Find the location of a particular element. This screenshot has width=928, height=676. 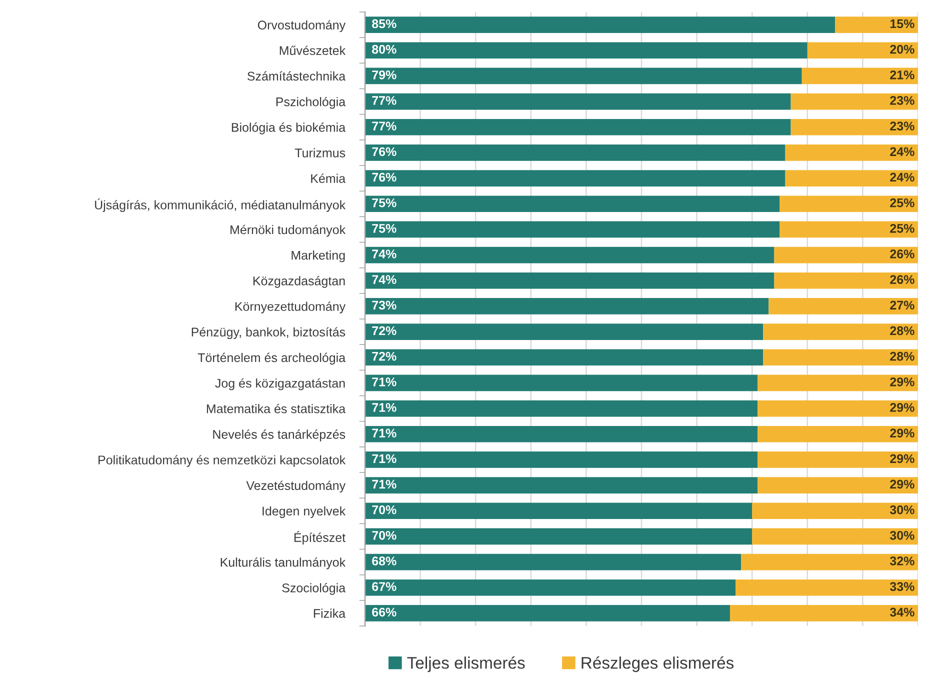

y-tick-label: Szociológia is located at coordinates (314, 589).